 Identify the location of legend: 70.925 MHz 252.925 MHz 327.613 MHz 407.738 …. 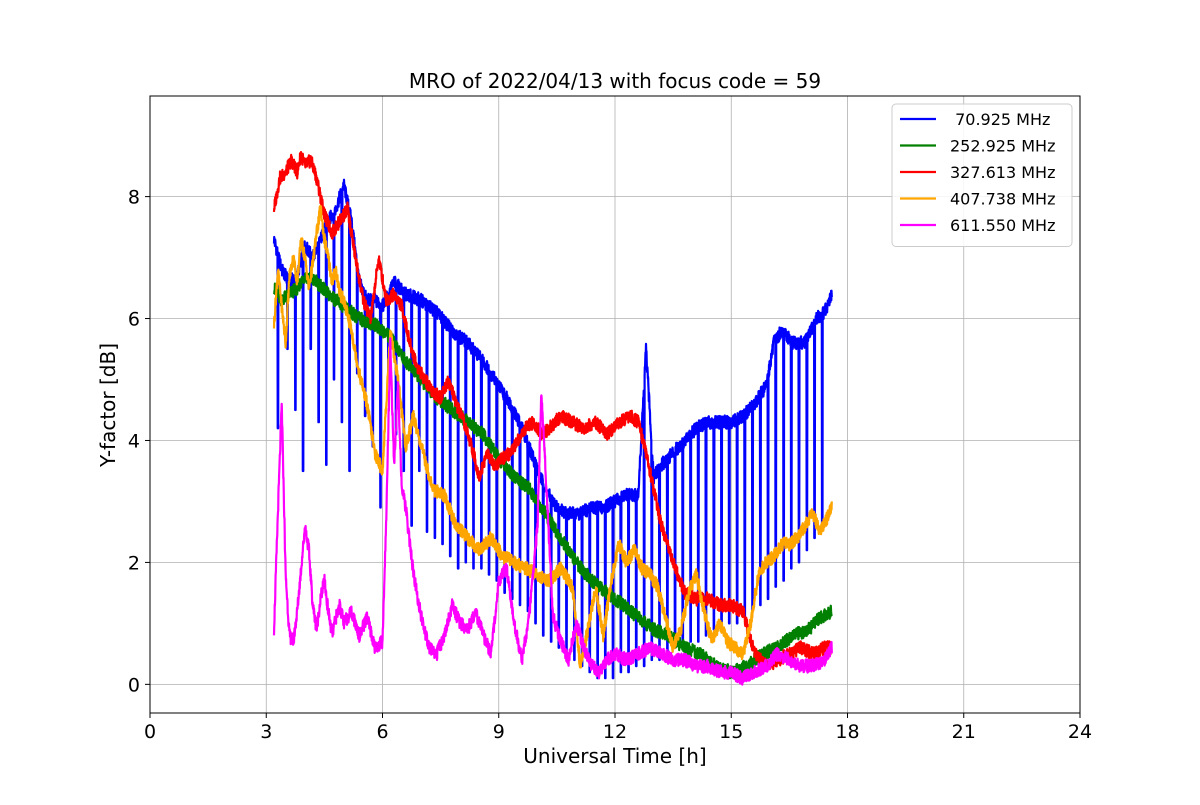
(982, 175).